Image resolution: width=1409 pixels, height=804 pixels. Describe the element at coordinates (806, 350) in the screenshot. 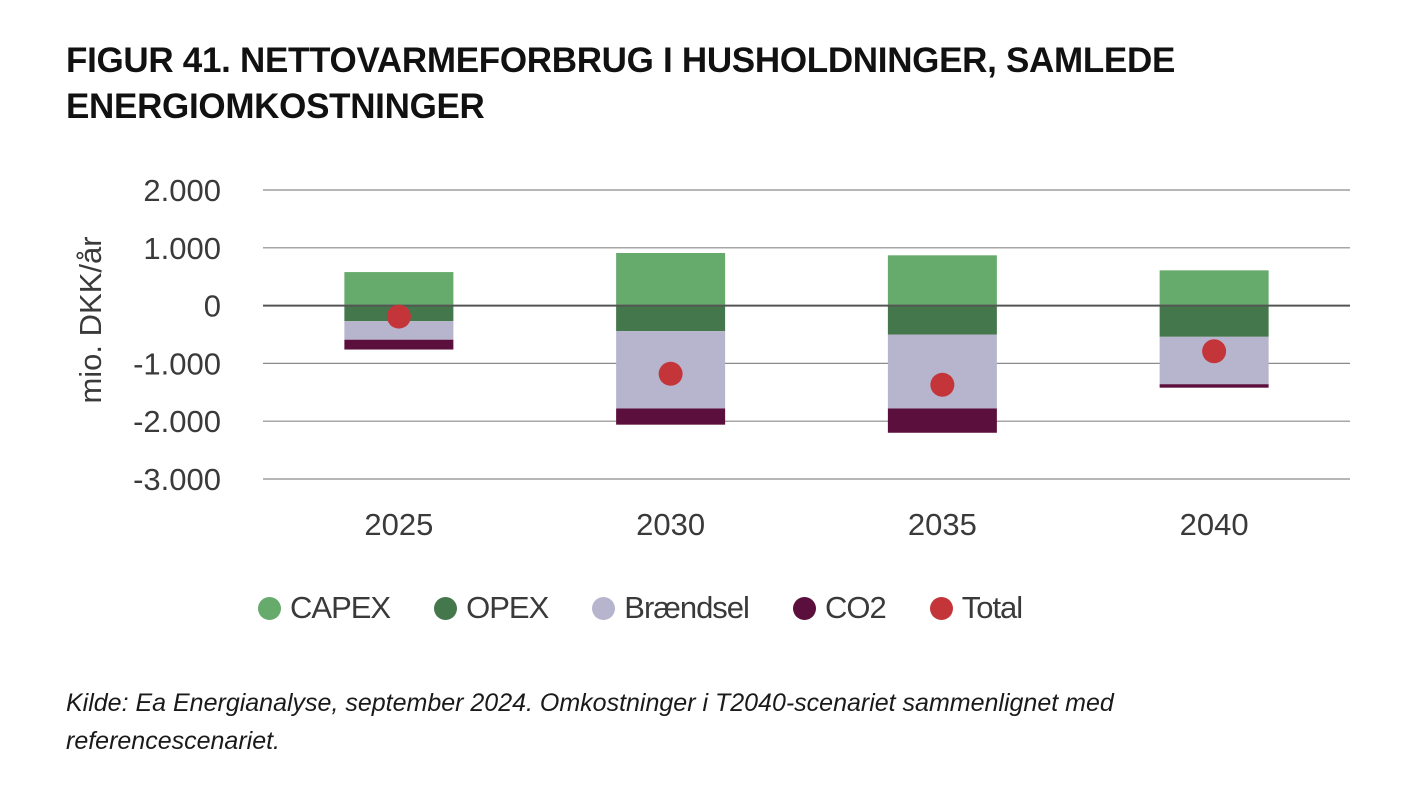

I see `total-markers` at that location.